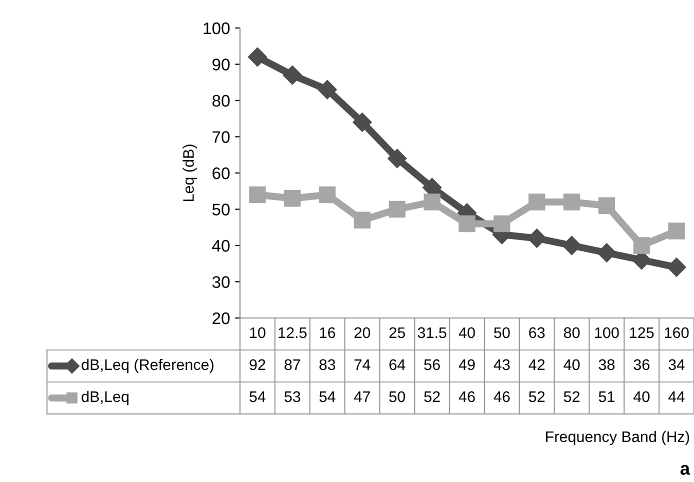 The height and width of the screenshot is (482, 694). I want to click on x-tick-label: 20, so click(362, 332).